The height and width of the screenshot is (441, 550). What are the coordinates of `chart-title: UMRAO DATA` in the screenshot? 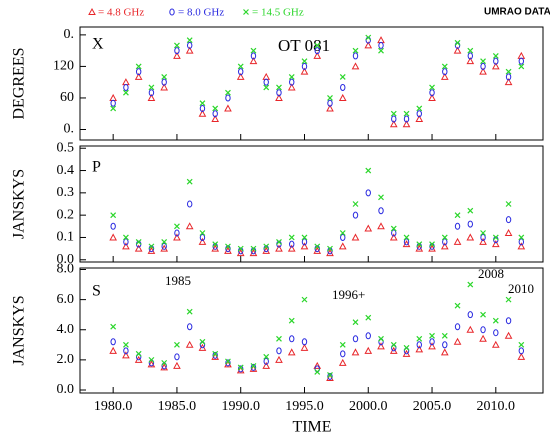 It's located at (517, 12).